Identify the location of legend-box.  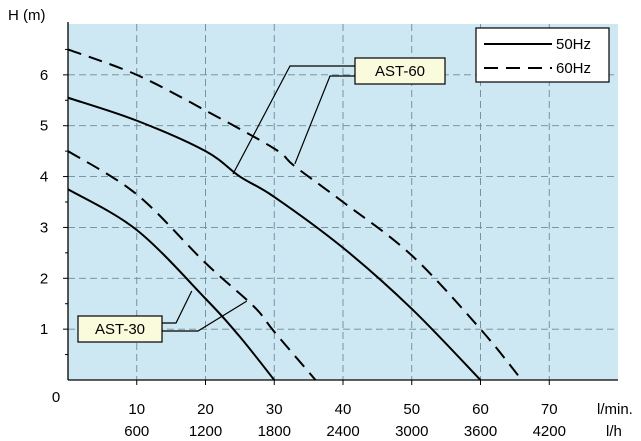
(542, 55).